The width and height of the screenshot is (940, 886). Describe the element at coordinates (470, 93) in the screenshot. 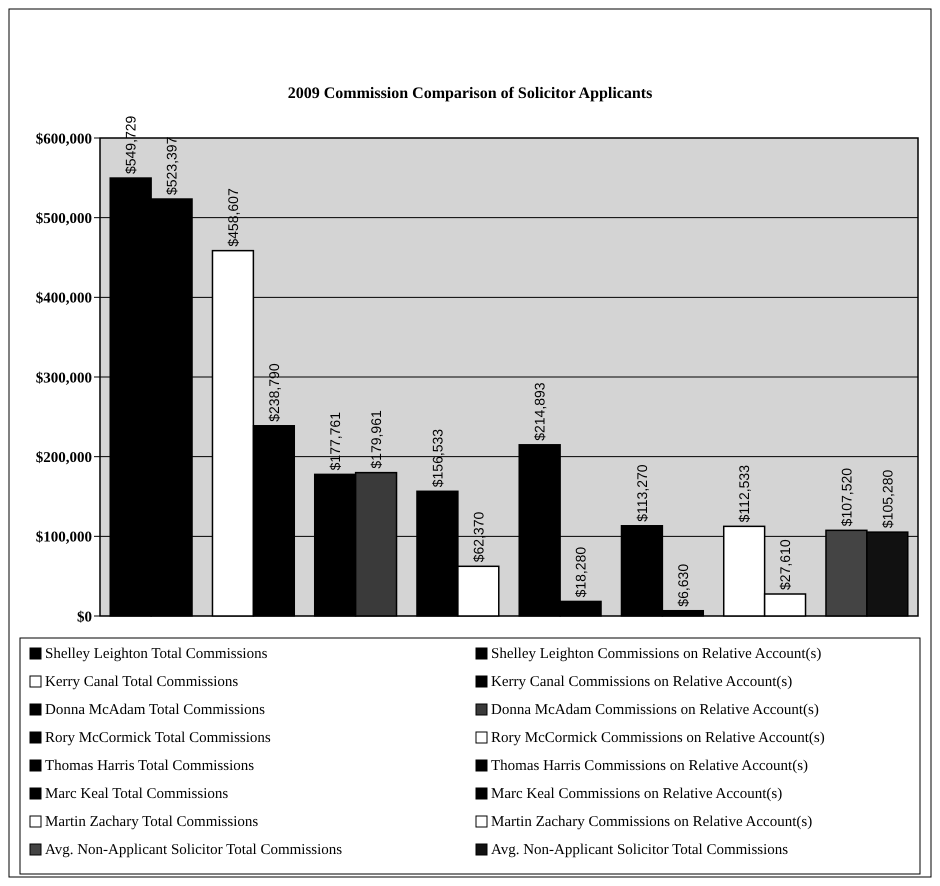

I see `chart-title: 2009 Commission Comparison of Solicitor Applicants` at that location.